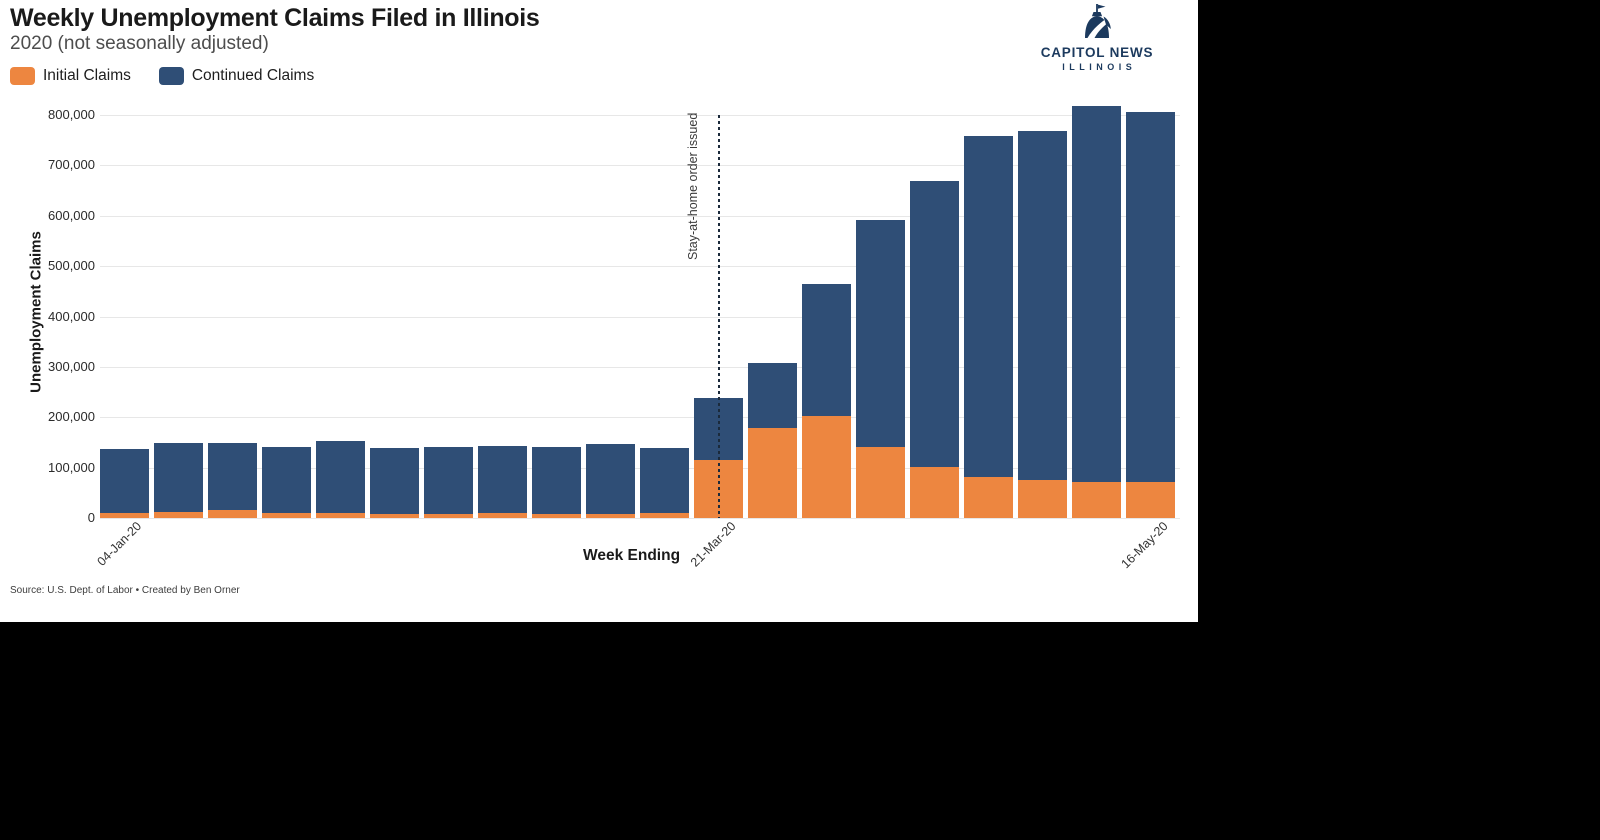  I want to click on capitol-news-illinois-logo: CAPITOL NEWS ILLINOIS, so click(1097, 37).